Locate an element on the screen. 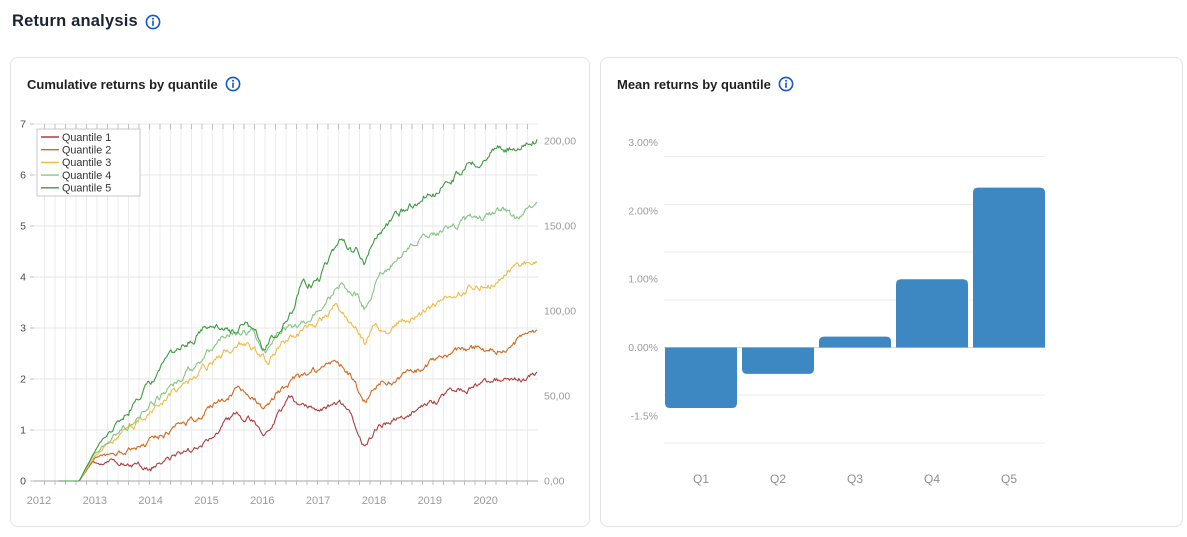 Image resolution: width=1187 pixels, height=537 pixels. bar-x-label: Q3 is located at coordinates (855, 479).